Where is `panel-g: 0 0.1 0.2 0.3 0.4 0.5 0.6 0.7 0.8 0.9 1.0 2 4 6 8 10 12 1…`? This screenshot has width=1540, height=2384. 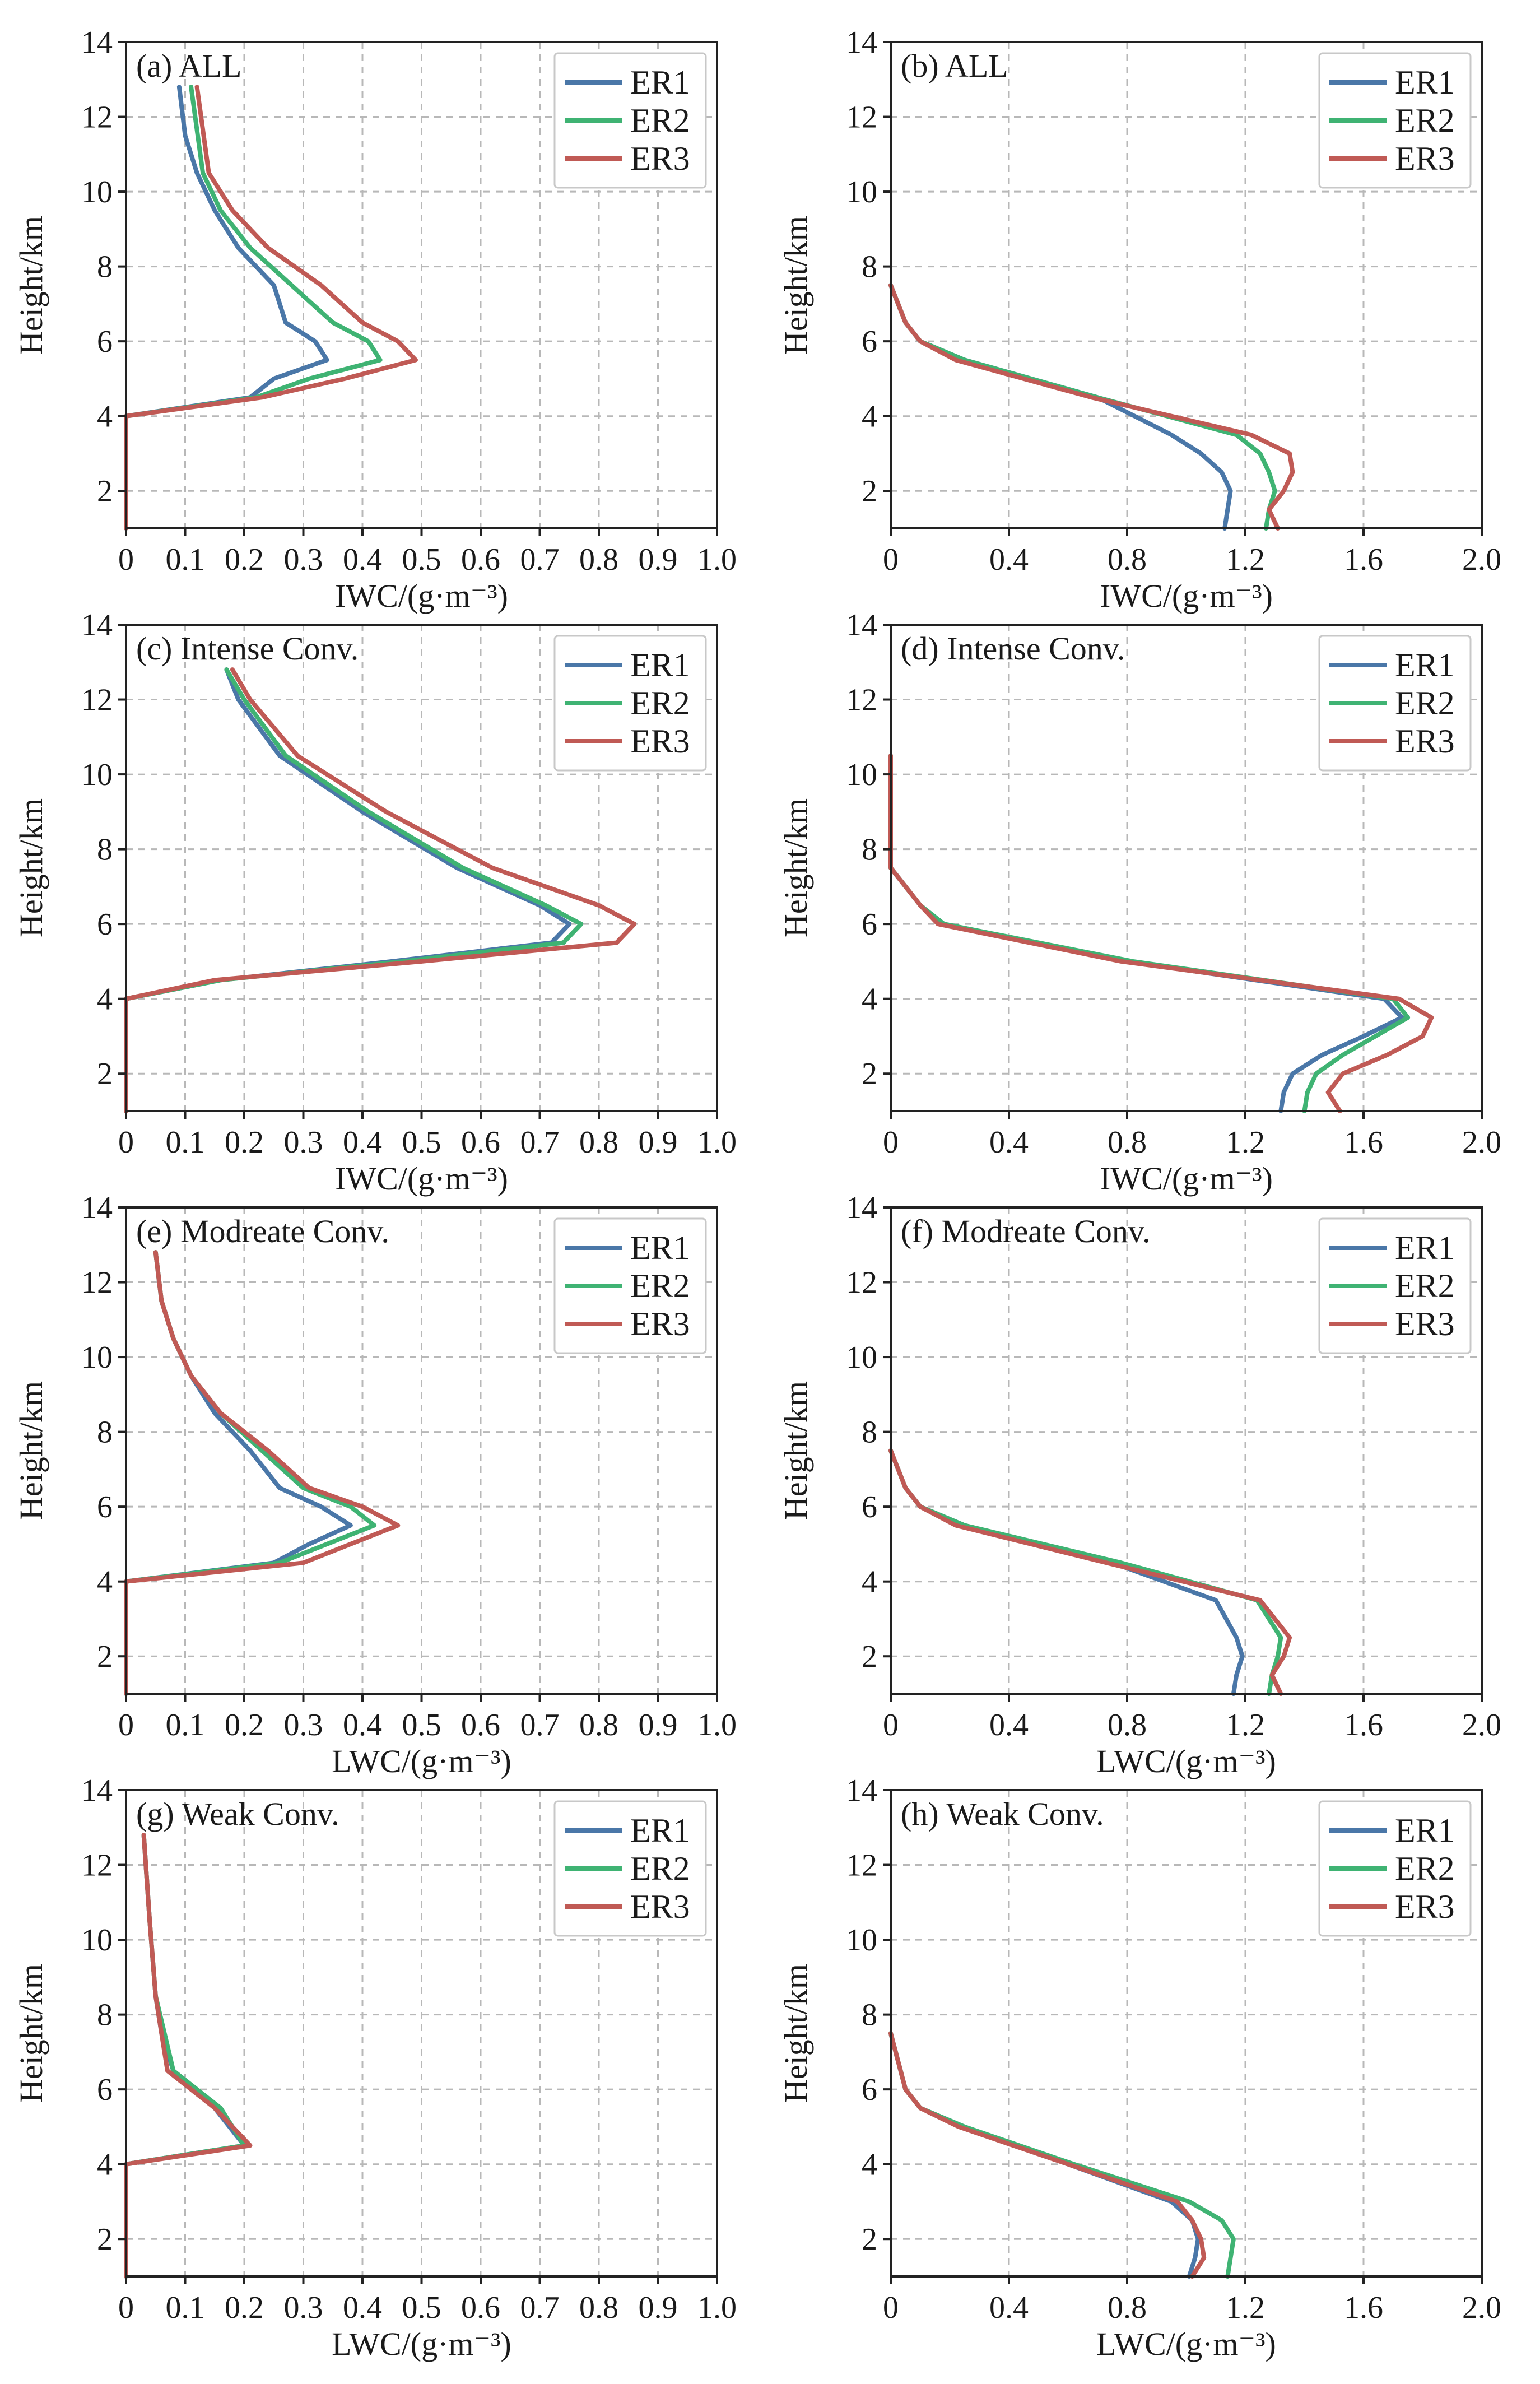 panel-g: 0 0.1 0.2 0.3 0.4 0.5 0.6 0.7 0.8 0.9 1.0 2 4 6 8 10 12 1… is located at coordinates (375, 2067).